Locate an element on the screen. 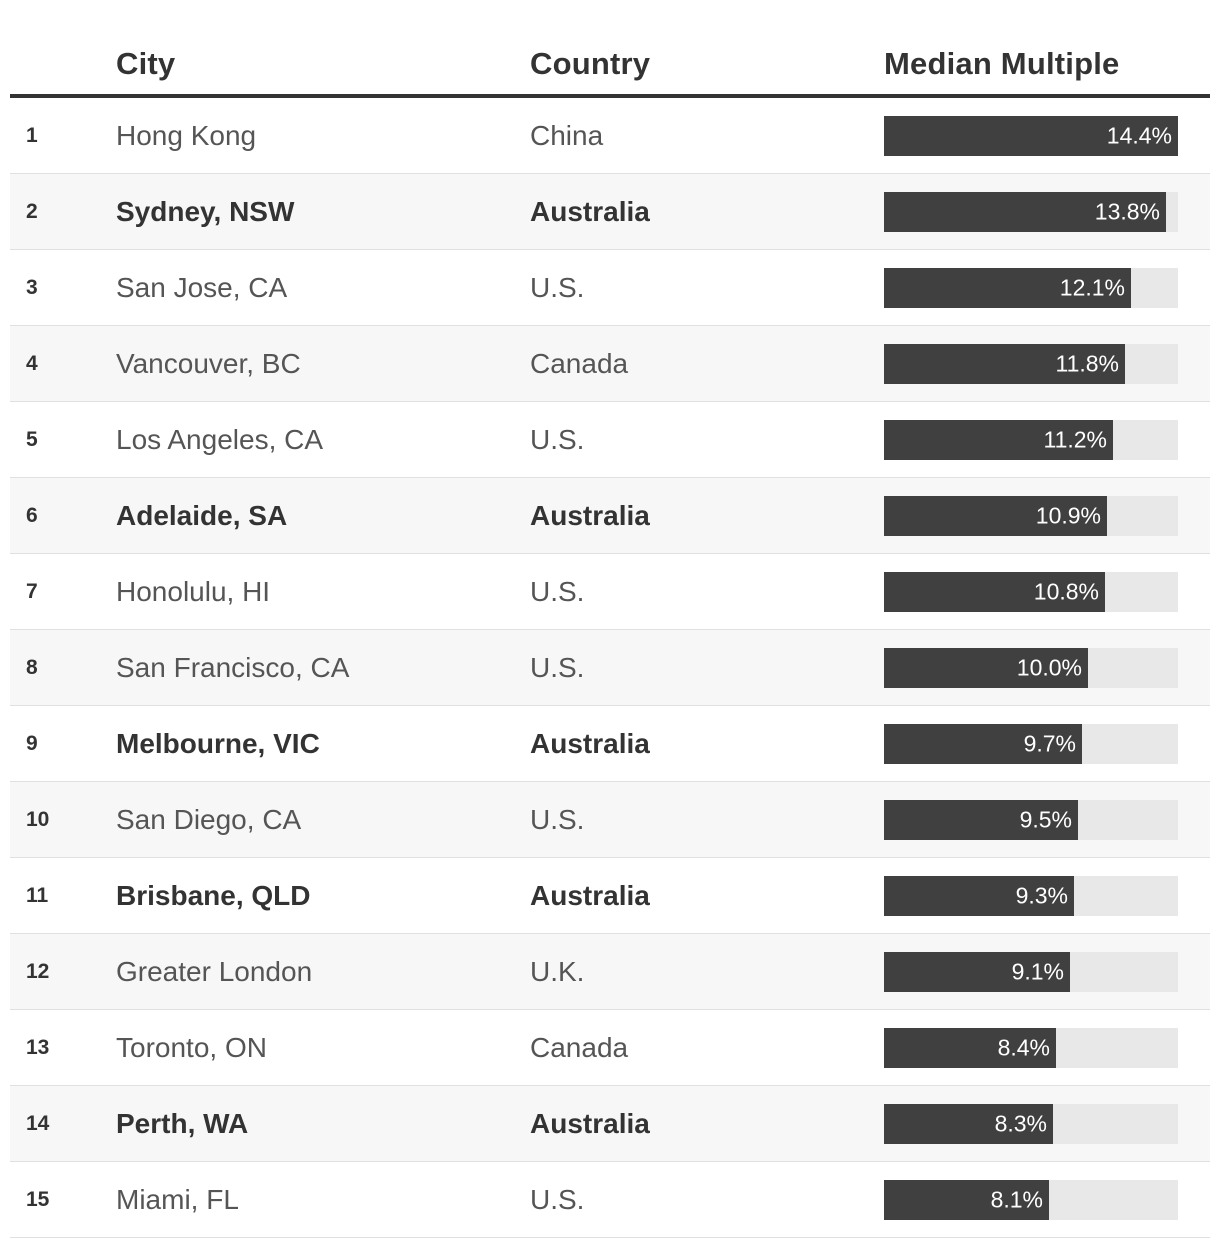 Image resolution: width=1220 pixels, height=1250 pixels. table-row: 6 Adelaide, SA Australia 10.9% is located at coordinates (610, 516).